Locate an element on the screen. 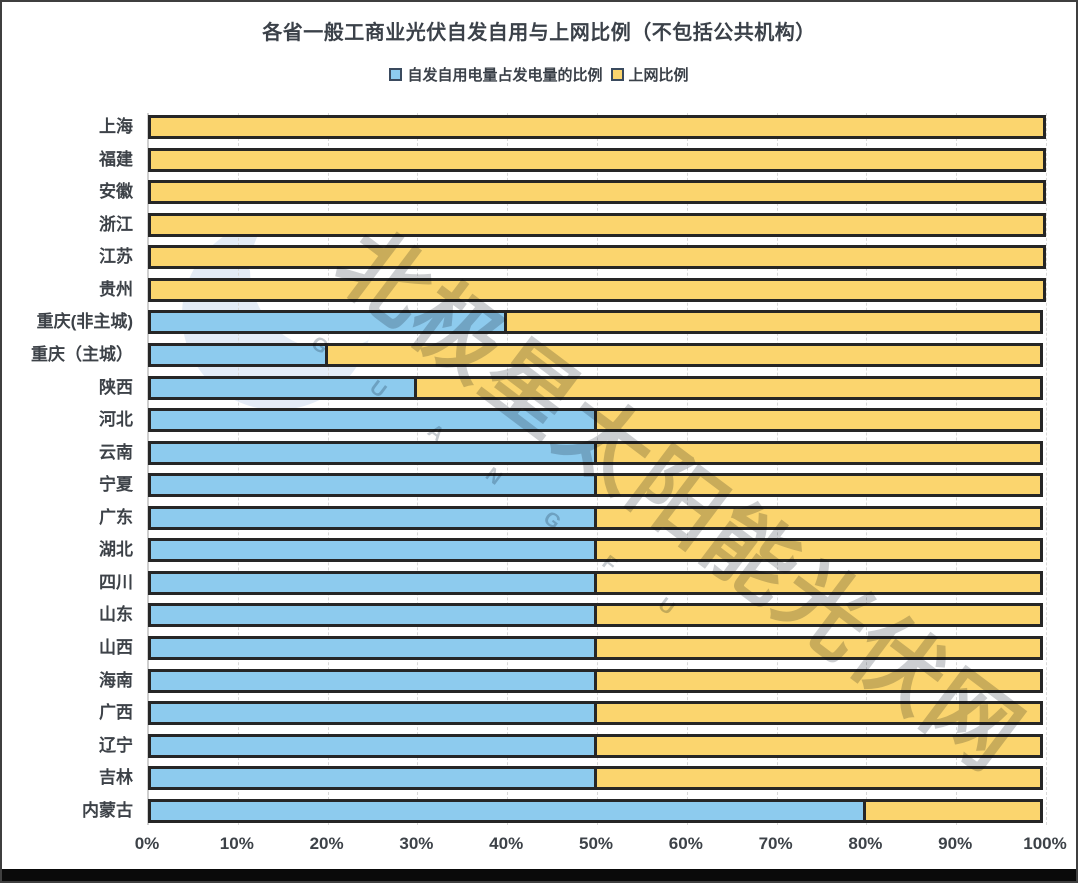 The image size is (1078, 883). x-tick-label: 80% is located at coordinates (865, 843).